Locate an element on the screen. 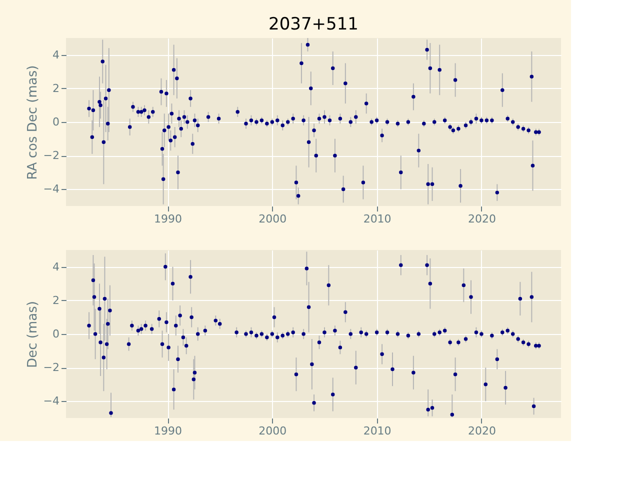  y-axis-title: Dec (mas) is located at coordinates (32, 334).